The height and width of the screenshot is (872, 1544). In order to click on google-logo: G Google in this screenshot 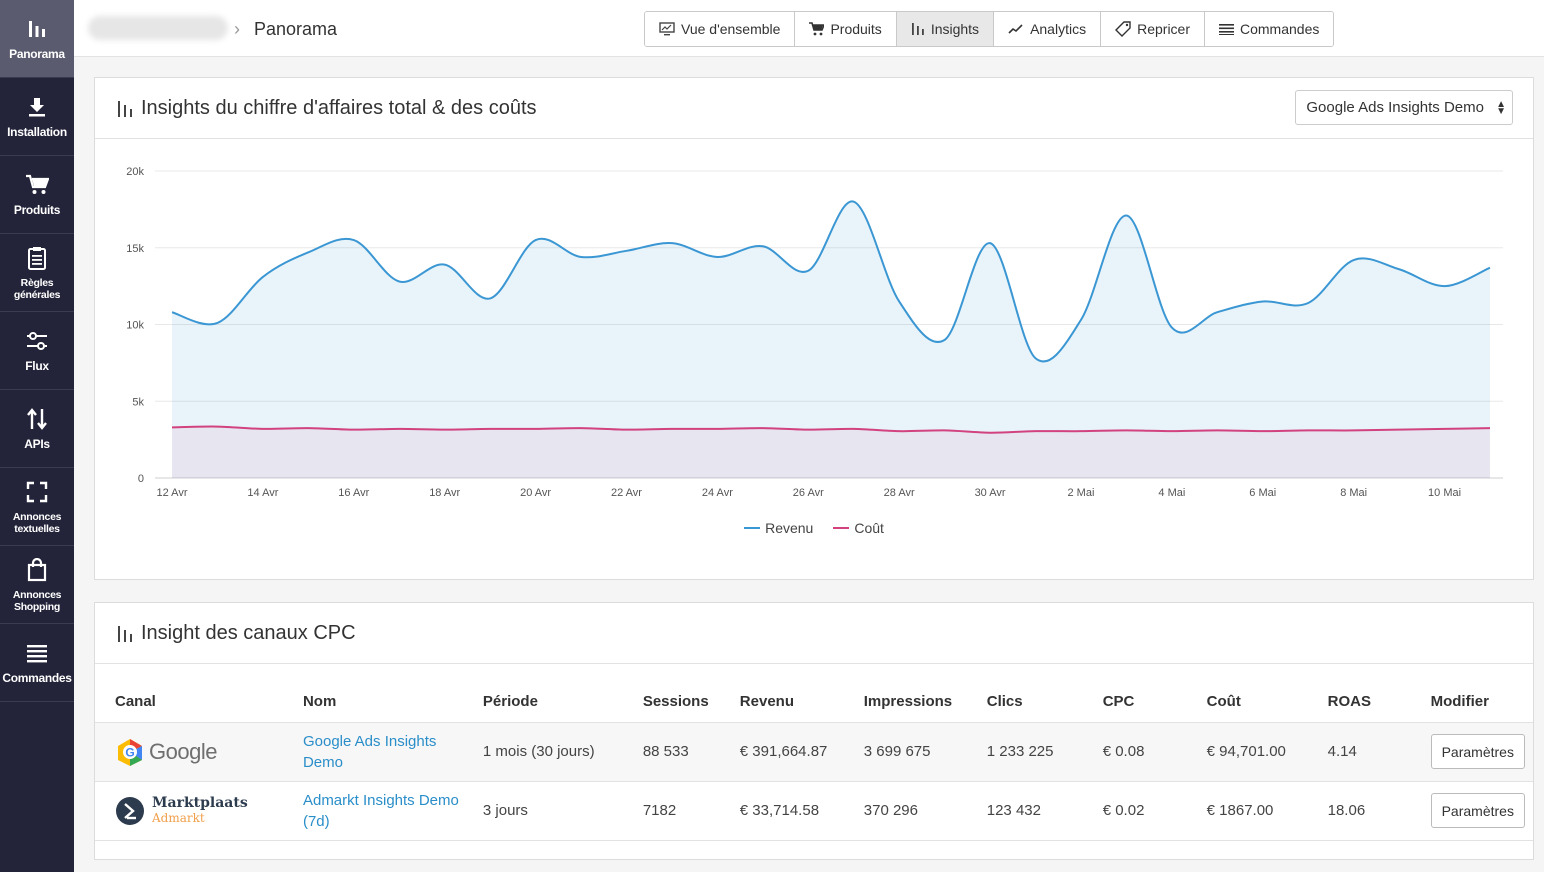, I will do `click(201, 752)`.